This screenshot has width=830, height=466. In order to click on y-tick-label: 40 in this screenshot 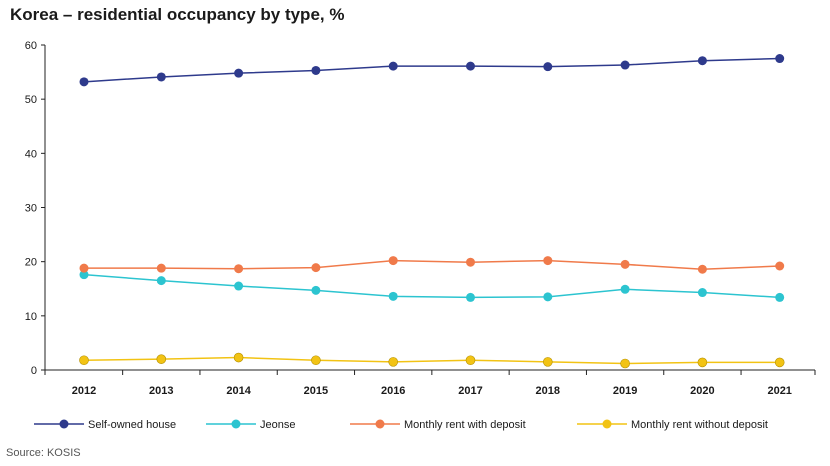, I will do `click(31, 154)`.